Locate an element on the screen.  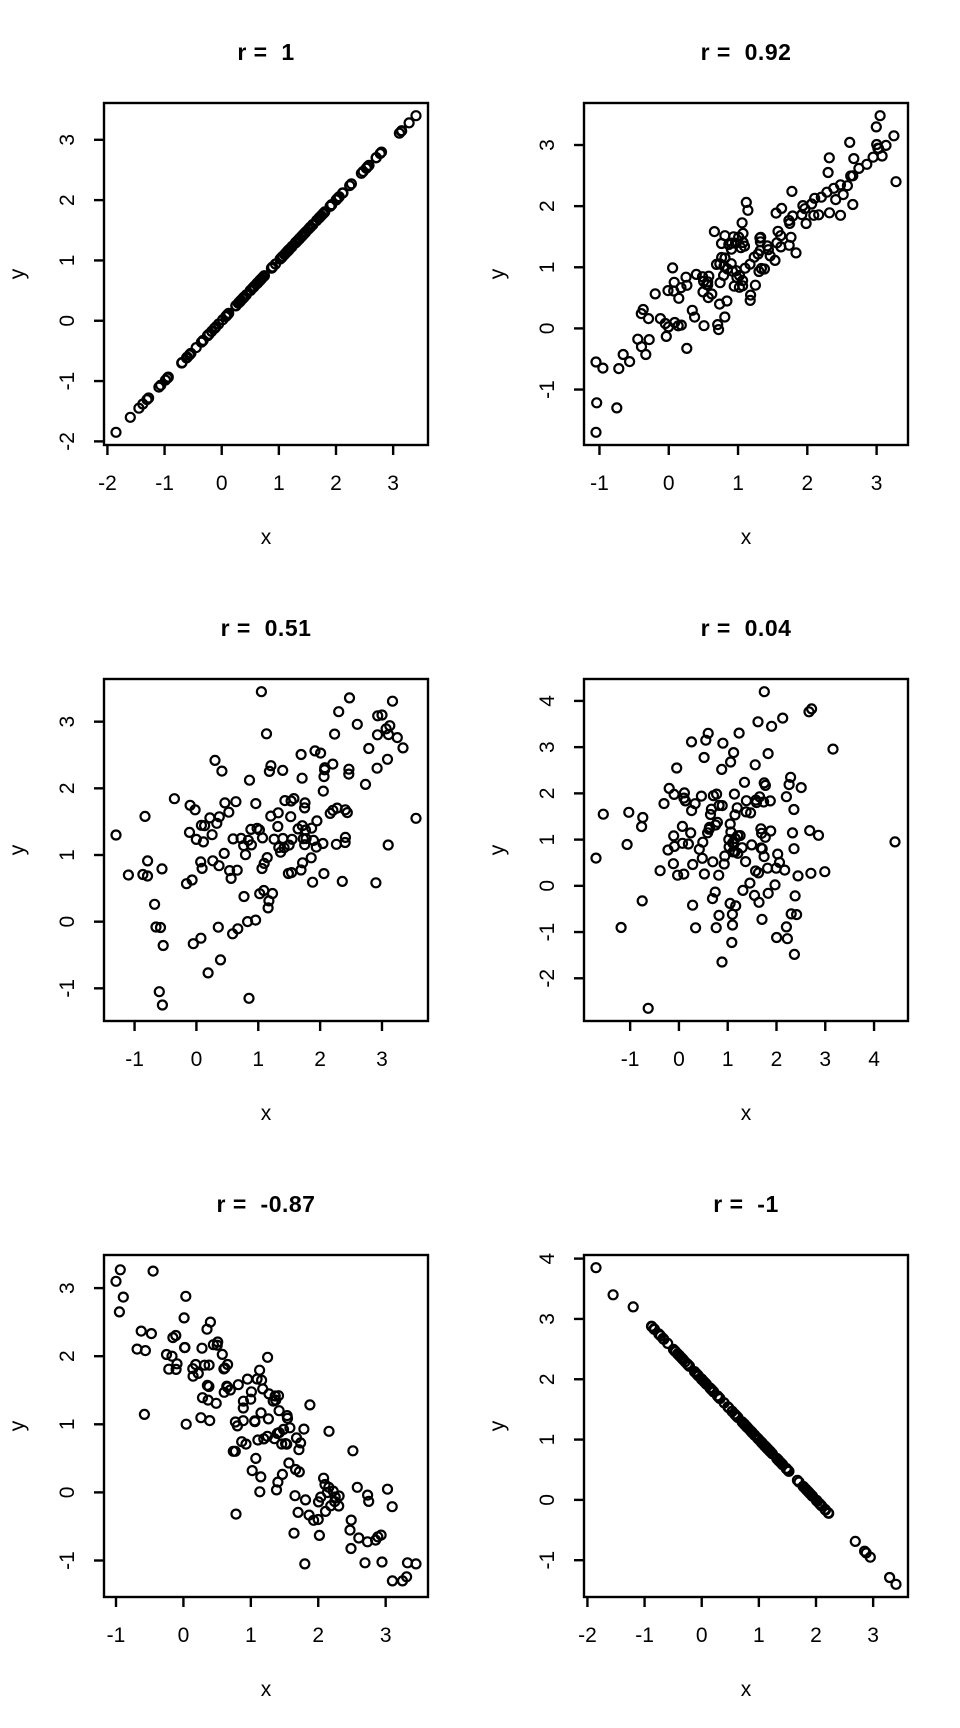
plot-title: r = -1 is located at coordinates (746, 1204).